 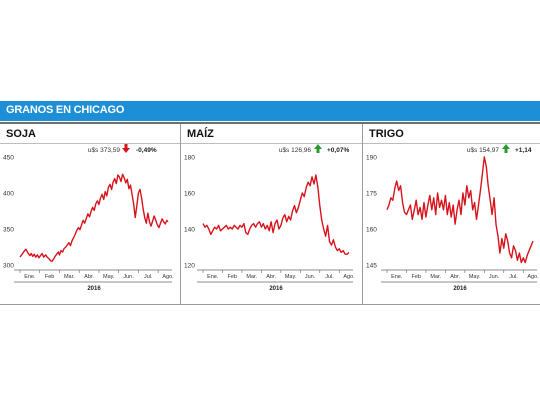 What do you see at coordinates (270, 304) in the screenshot?
I see `bottom-divider` at bounding box center [270, 304].